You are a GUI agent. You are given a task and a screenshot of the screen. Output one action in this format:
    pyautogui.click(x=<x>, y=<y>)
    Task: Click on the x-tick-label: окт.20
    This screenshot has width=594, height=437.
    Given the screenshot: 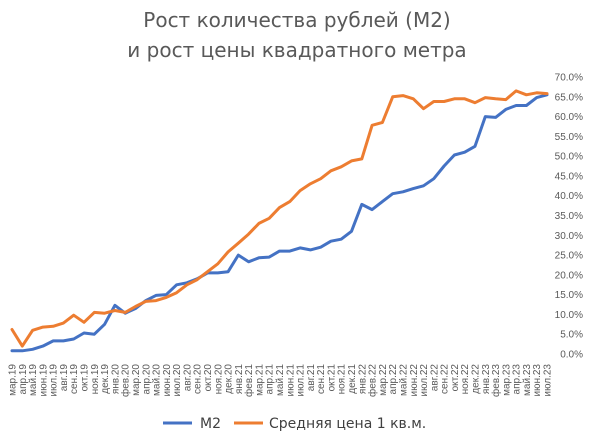 What is the action you would take?
    pyautogui.click(x=208, y=378)
    